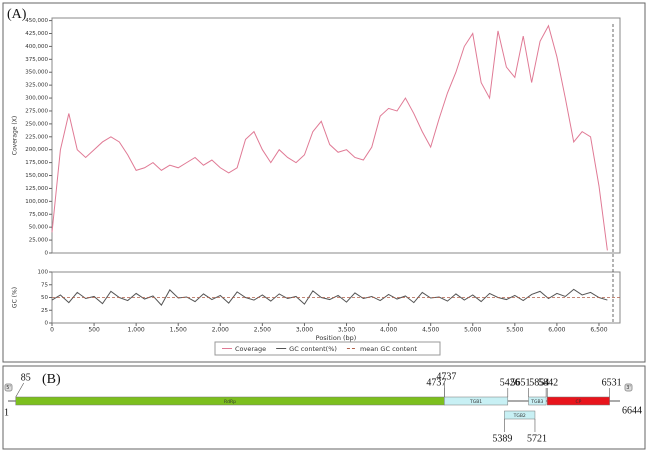  Describe the element at coordinates (15, 297) in the screenshot. I see `y-axis-label: GC (%)` at that location.